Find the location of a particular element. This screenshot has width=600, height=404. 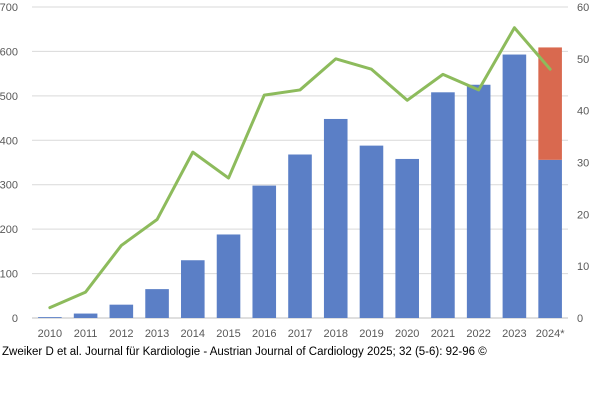

x-tick-label: 2012 is located at coordinates (121, 334).